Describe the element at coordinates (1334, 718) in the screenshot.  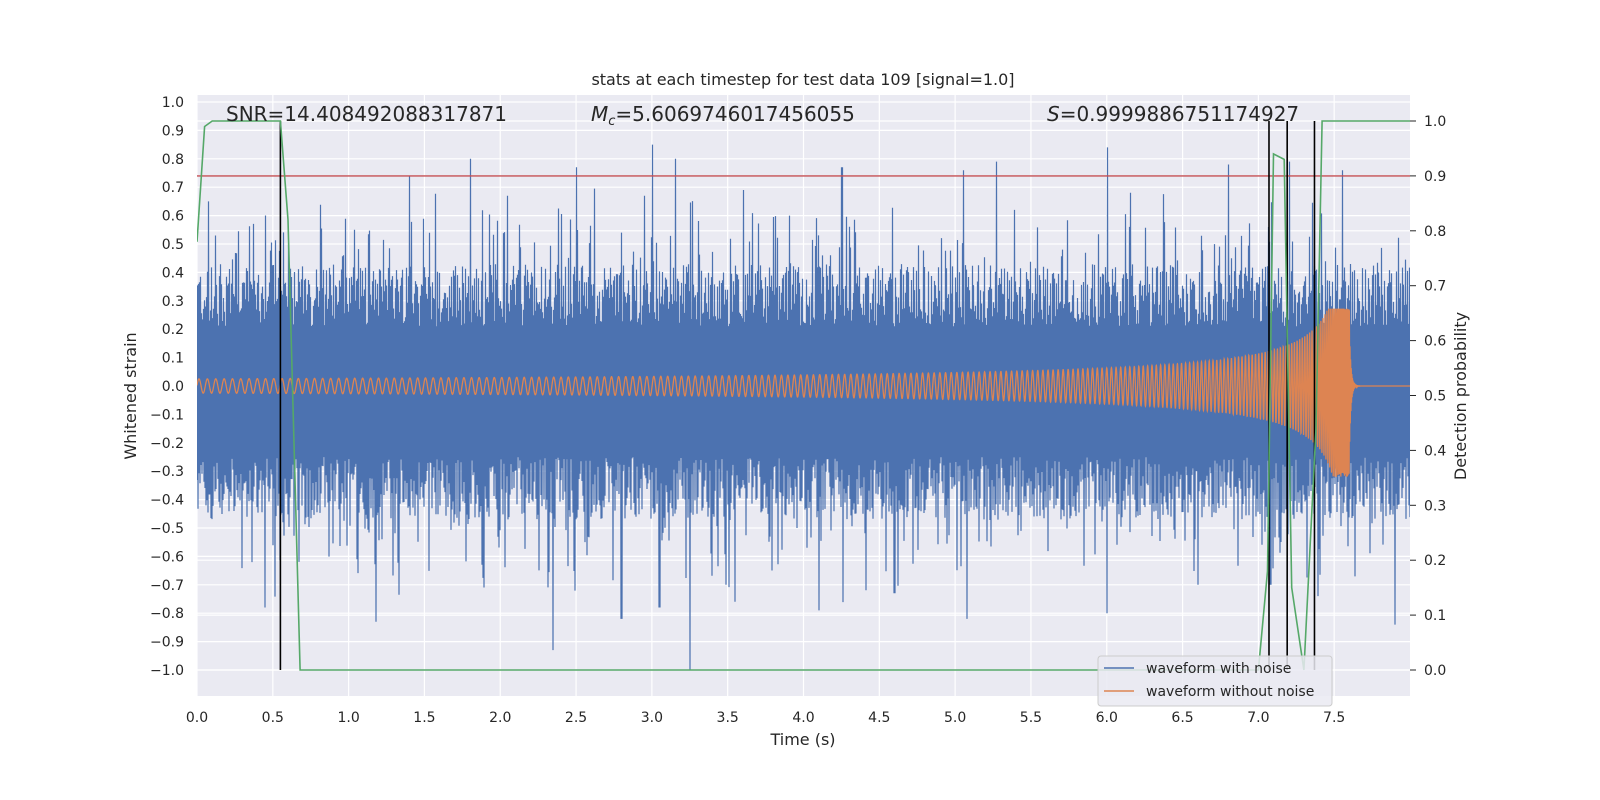
I see `x-tick-label: 7.5` at that location.